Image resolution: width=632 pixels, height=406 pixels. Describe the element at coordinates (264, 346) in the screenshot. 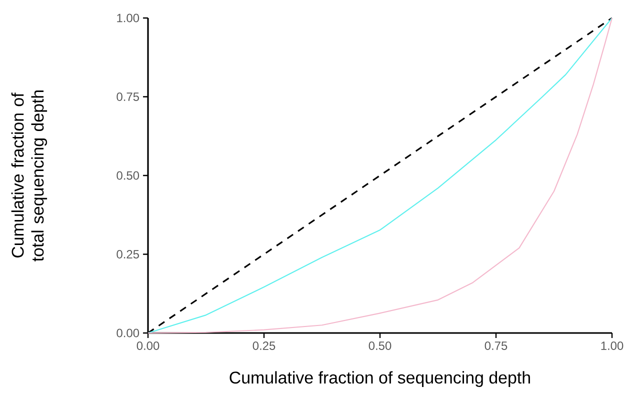

I see `x-tick-label: 0.25` at that location.